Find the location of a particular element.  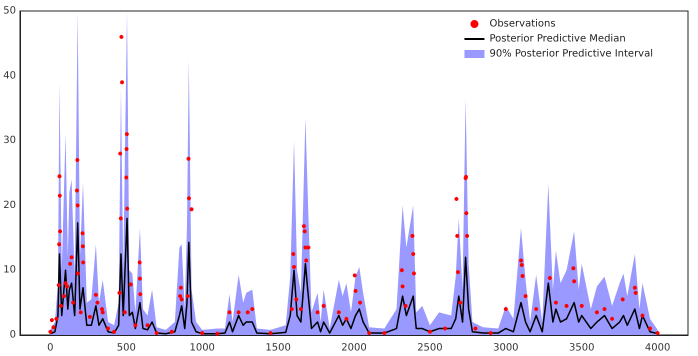

x-tick-label: 2000 is located at coordinates (354, 348).